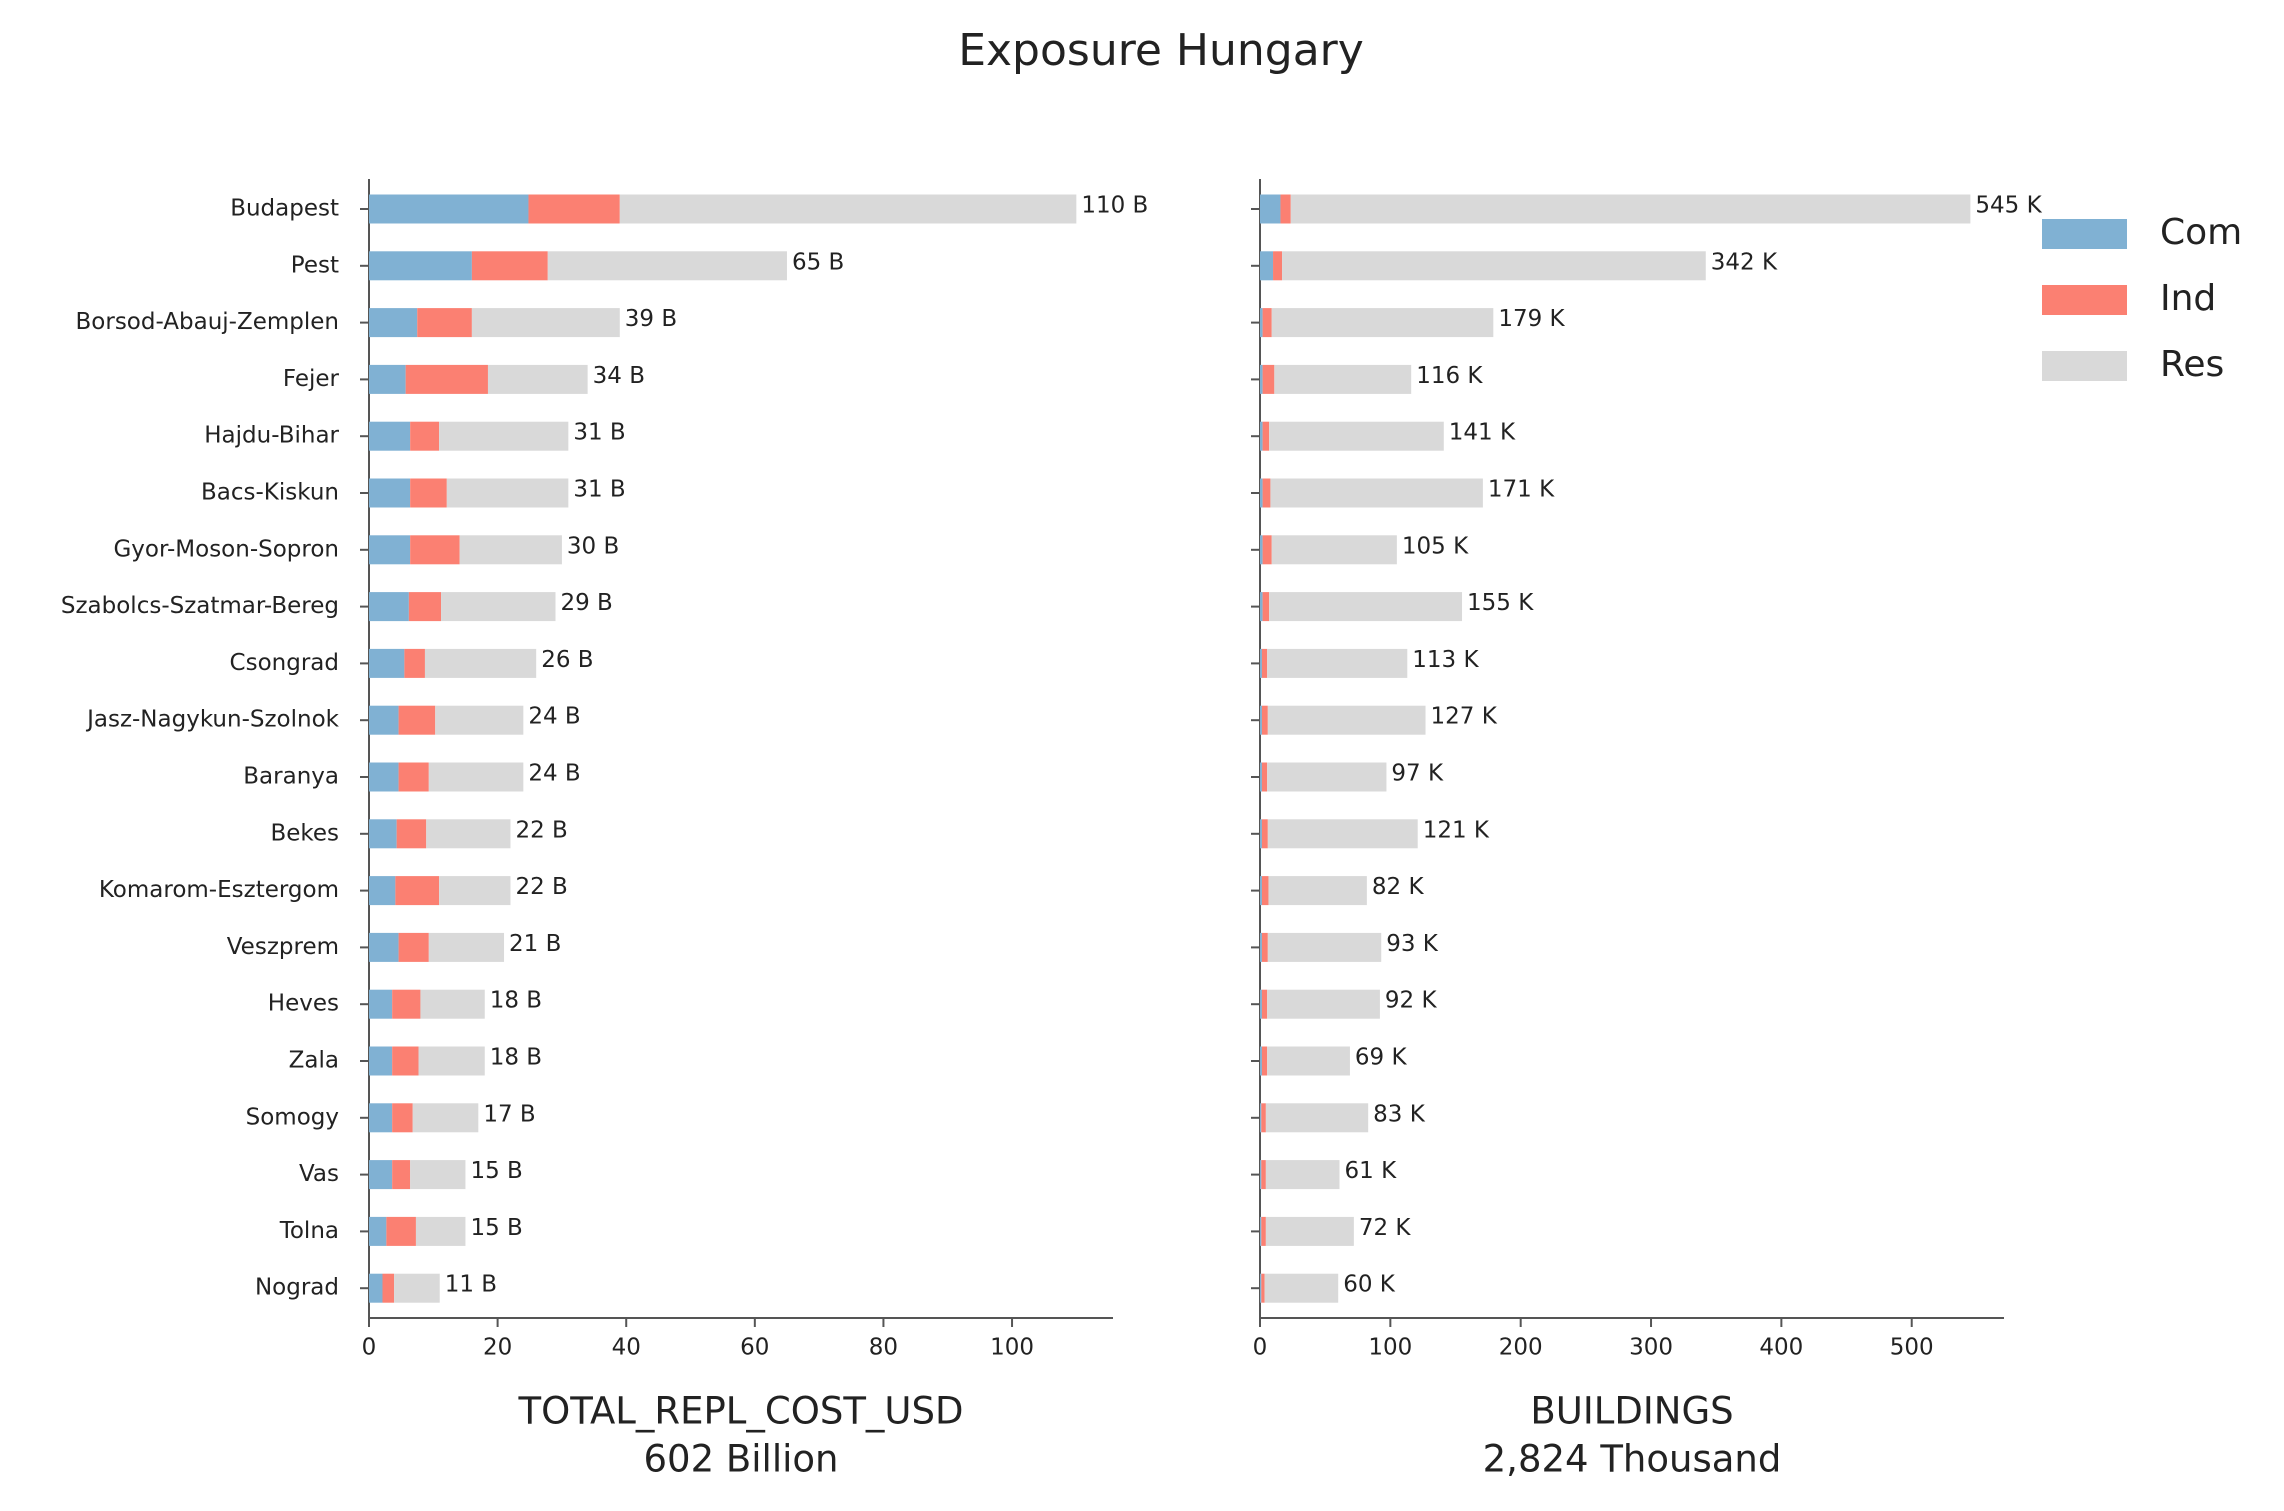  I want to click on total-label: 179 K, so click(1531, 319).